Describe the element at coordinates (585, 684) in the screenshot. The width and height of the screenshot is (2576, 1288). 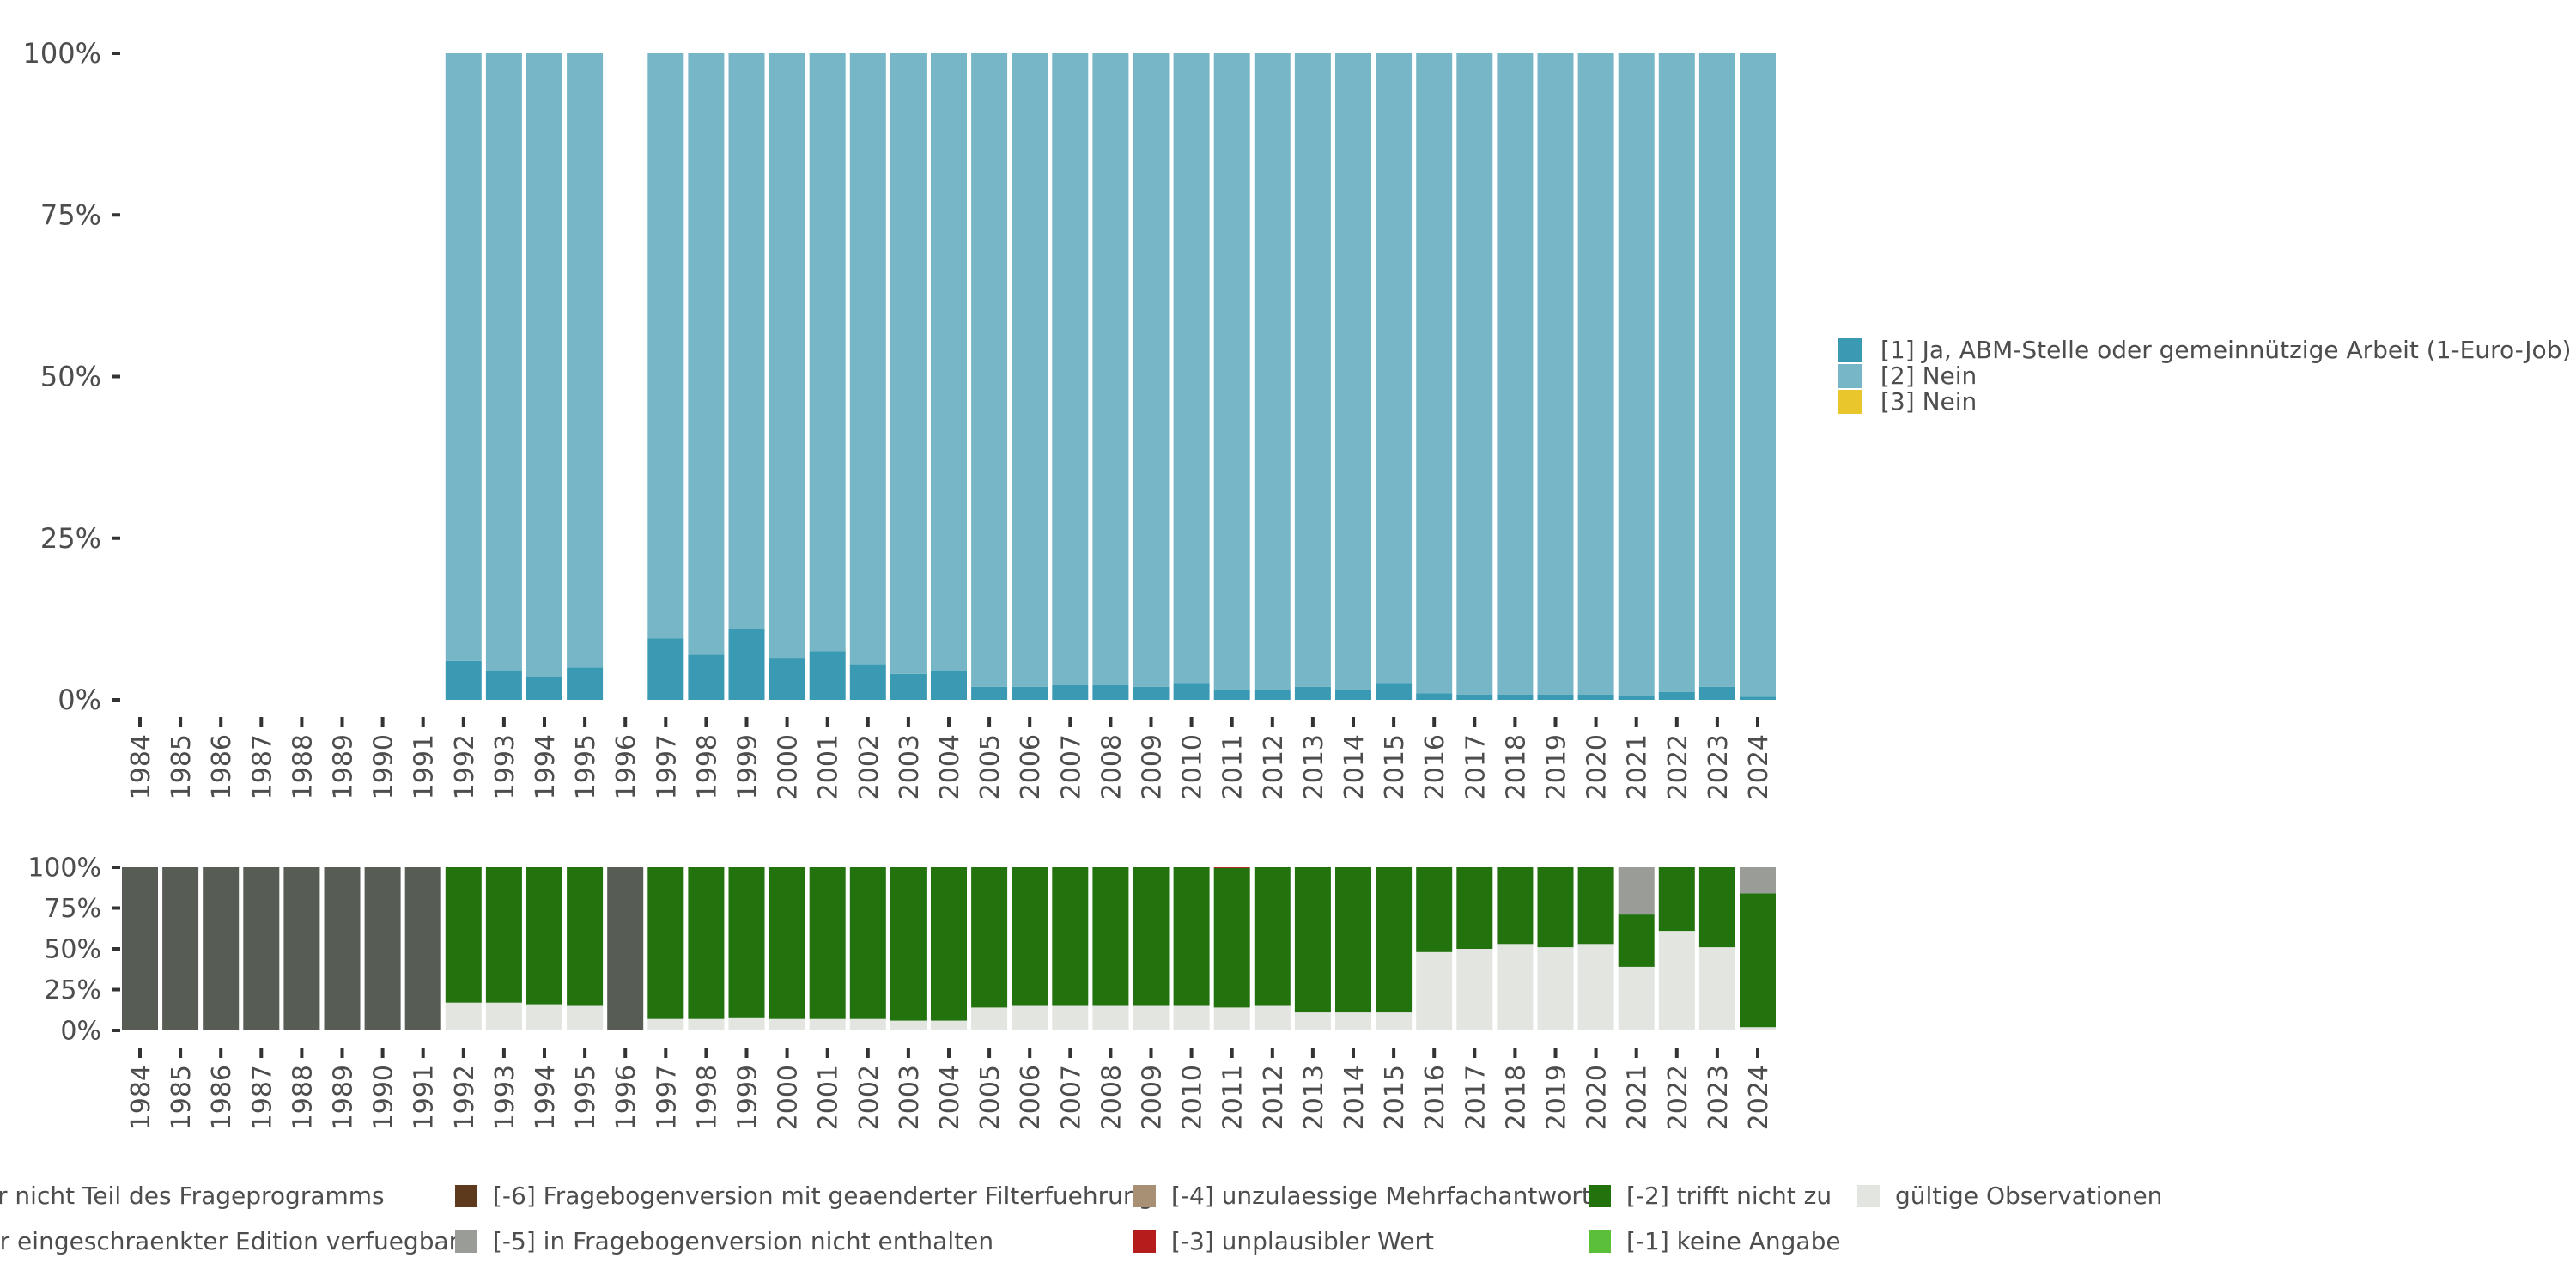
I see `bar-segment-1995-s0` at that location.